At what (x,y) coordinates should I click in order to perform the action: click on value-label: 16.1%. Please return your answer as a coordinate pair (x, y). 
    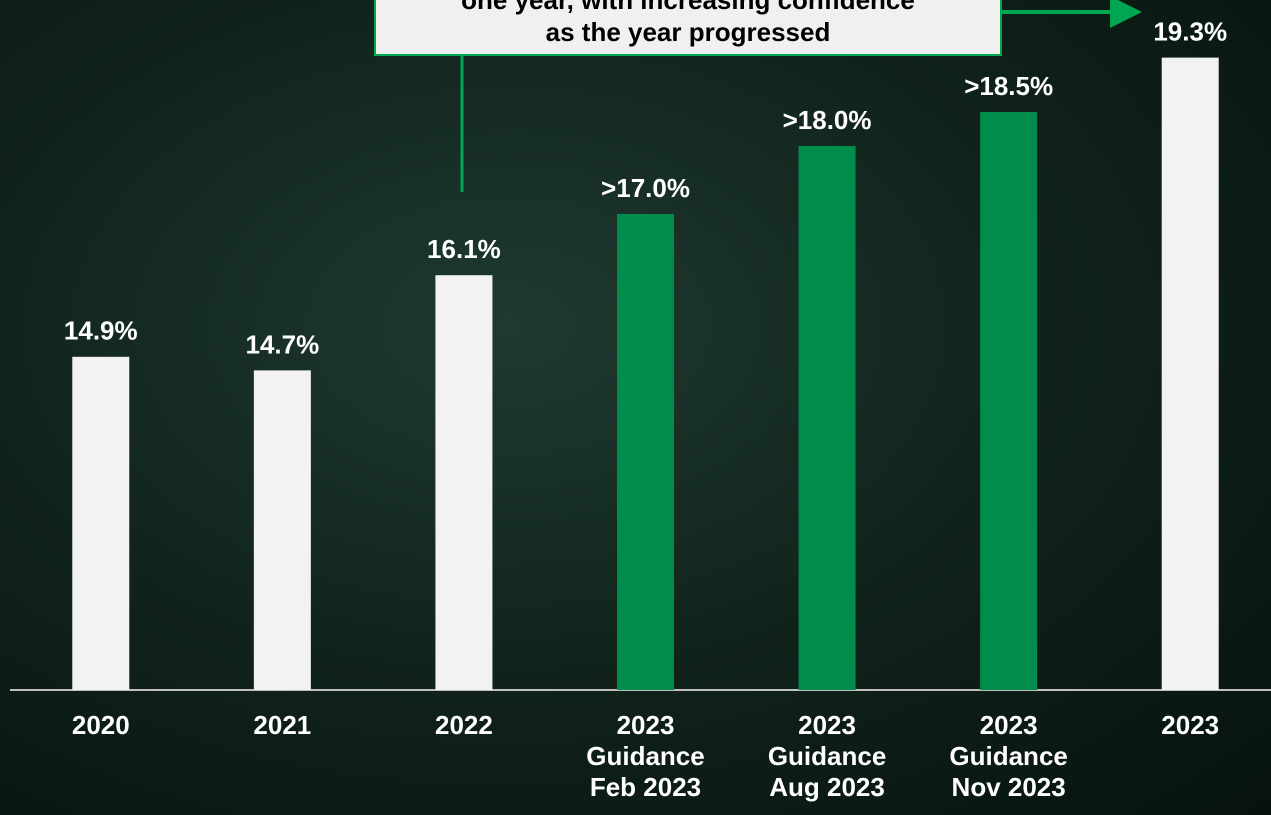
    Looking at the image, I should click on (464, 249).